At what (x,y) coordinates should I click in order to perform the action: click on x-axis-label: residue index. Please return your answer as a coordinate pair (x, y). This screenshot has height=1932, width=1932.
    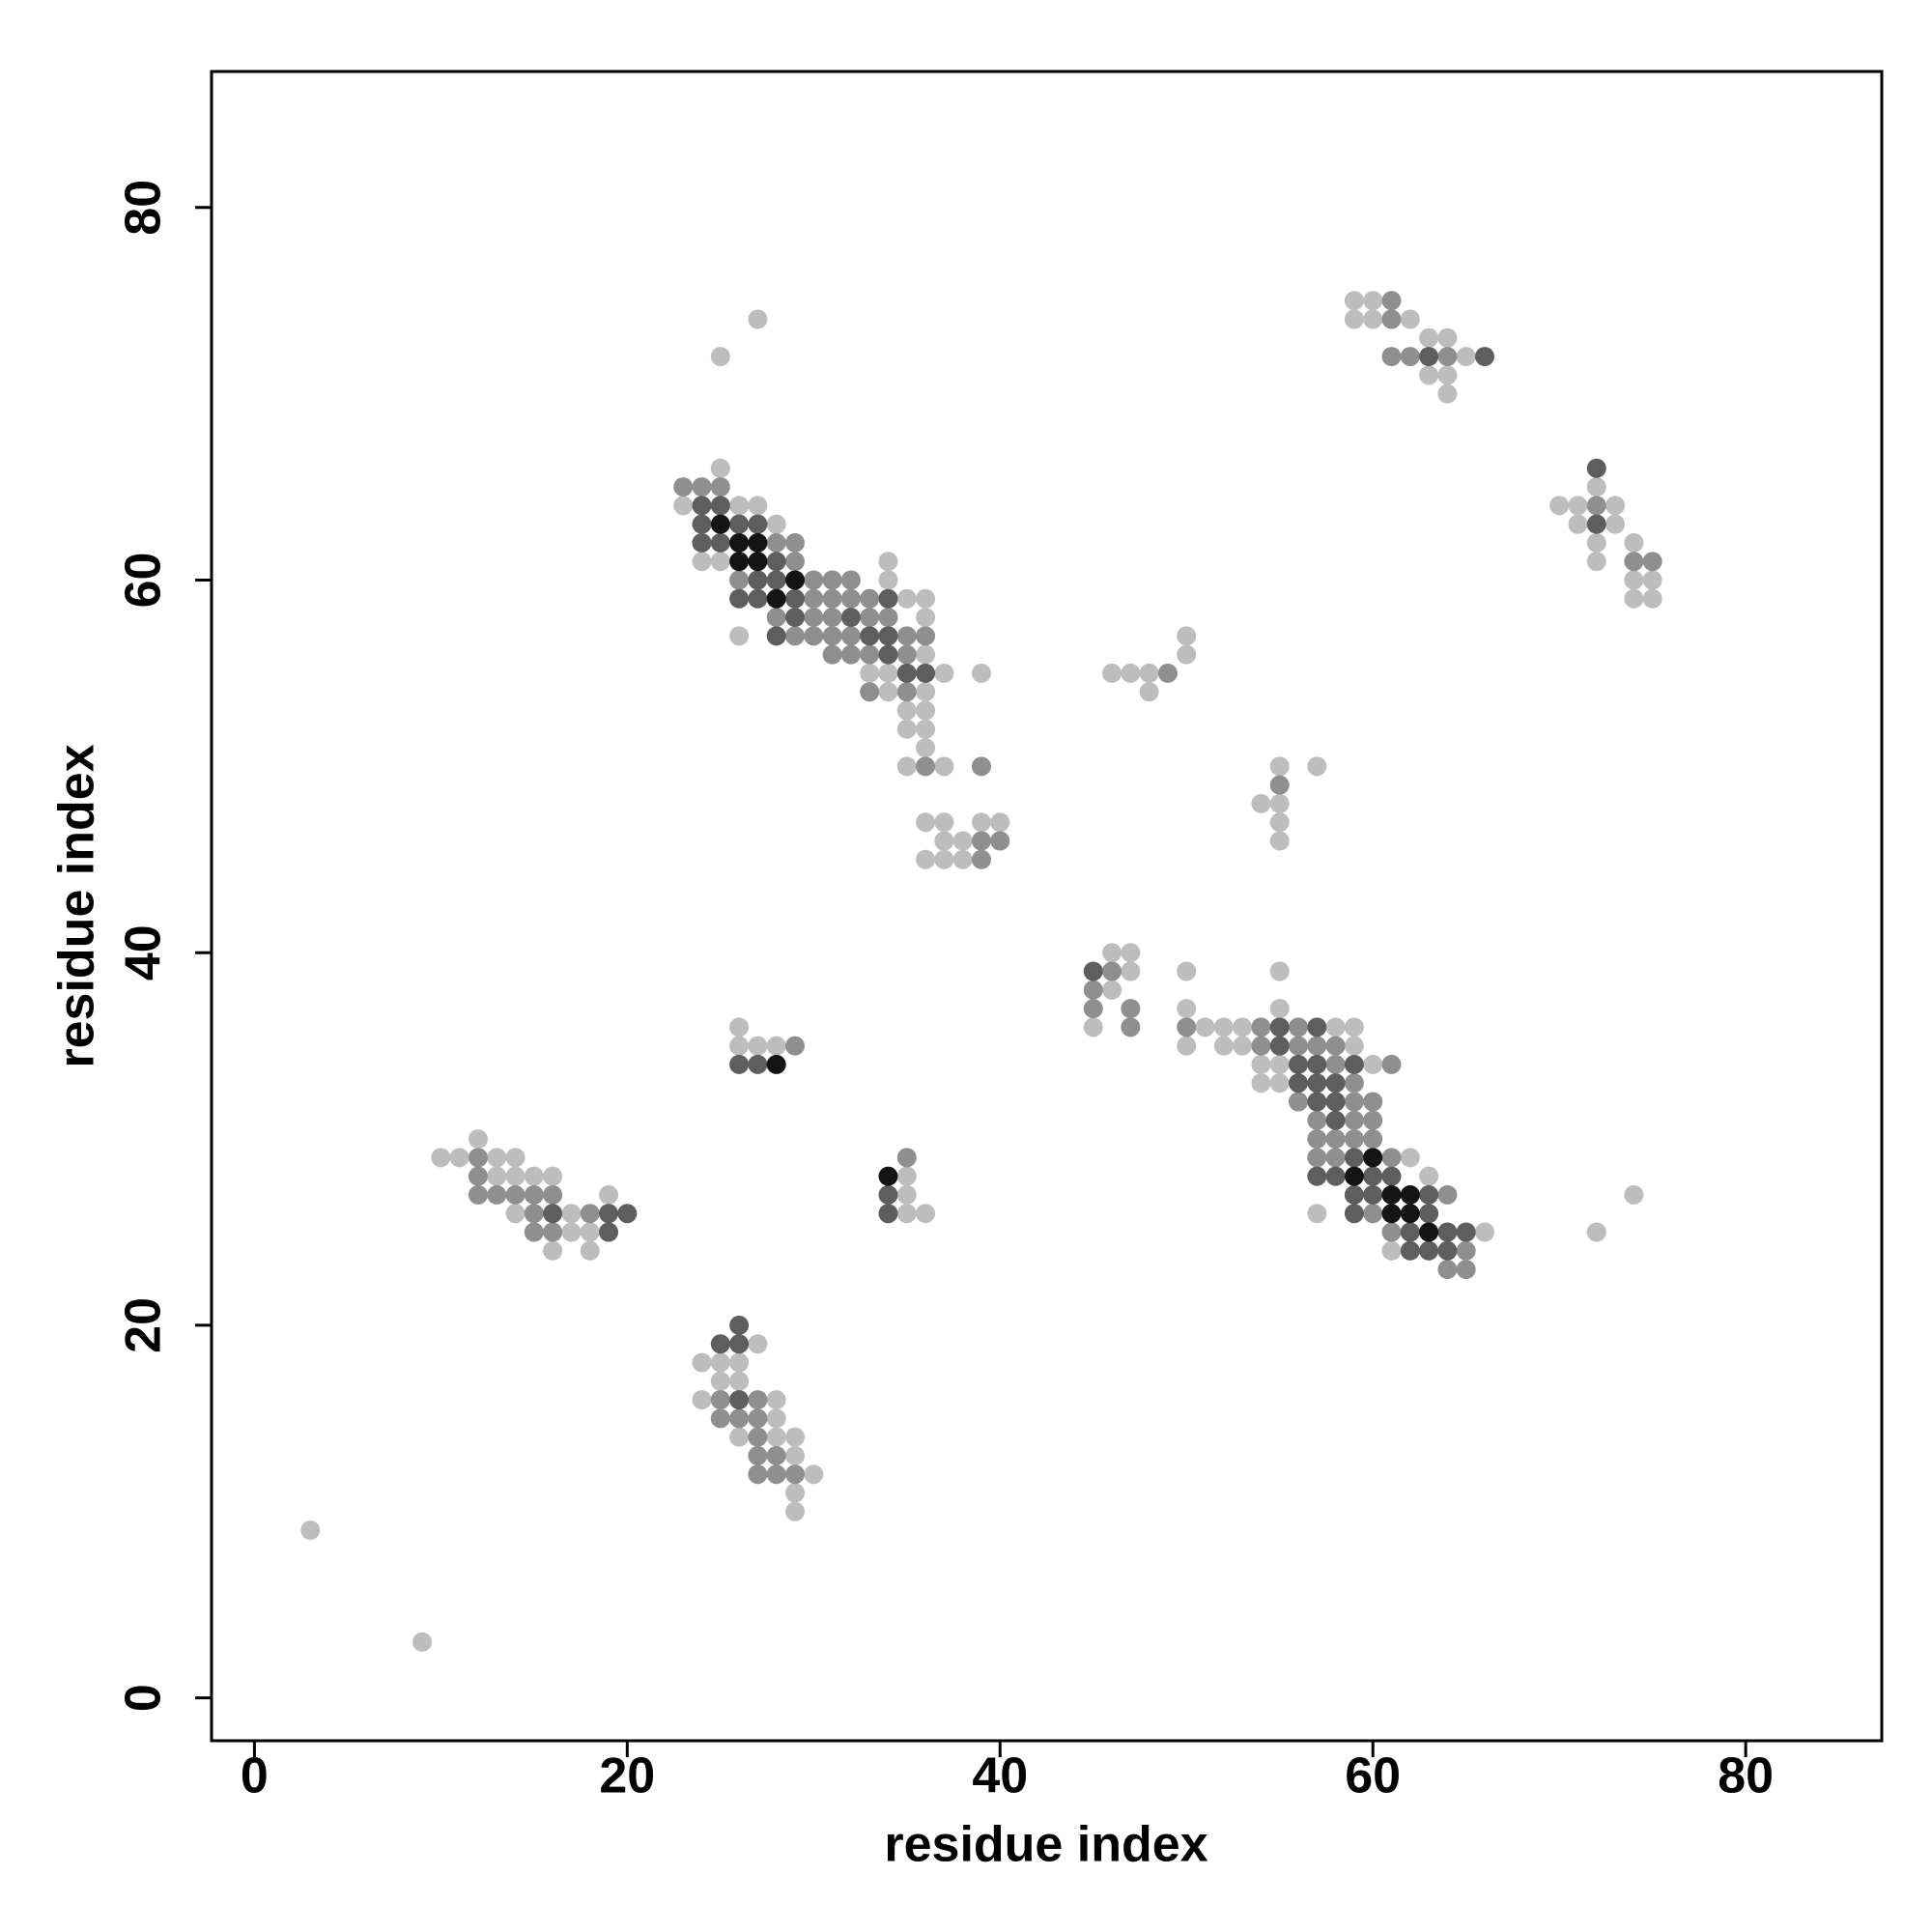
    Looking at the image, I should click on (1046, 1845).